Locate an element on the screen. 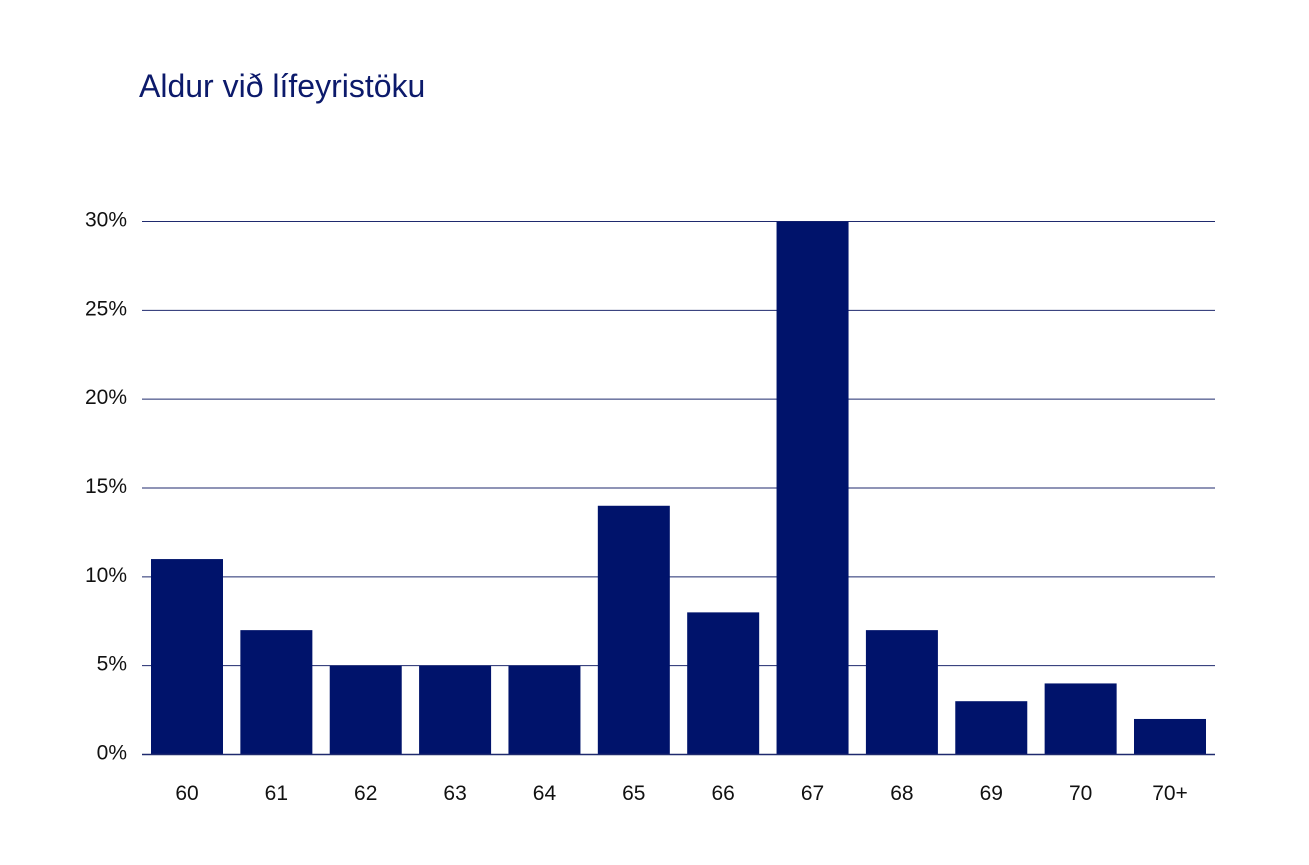 The height and width of the screenshot is (865, 1309). x-tick-label: 61 is located at coordinates (276, 793).